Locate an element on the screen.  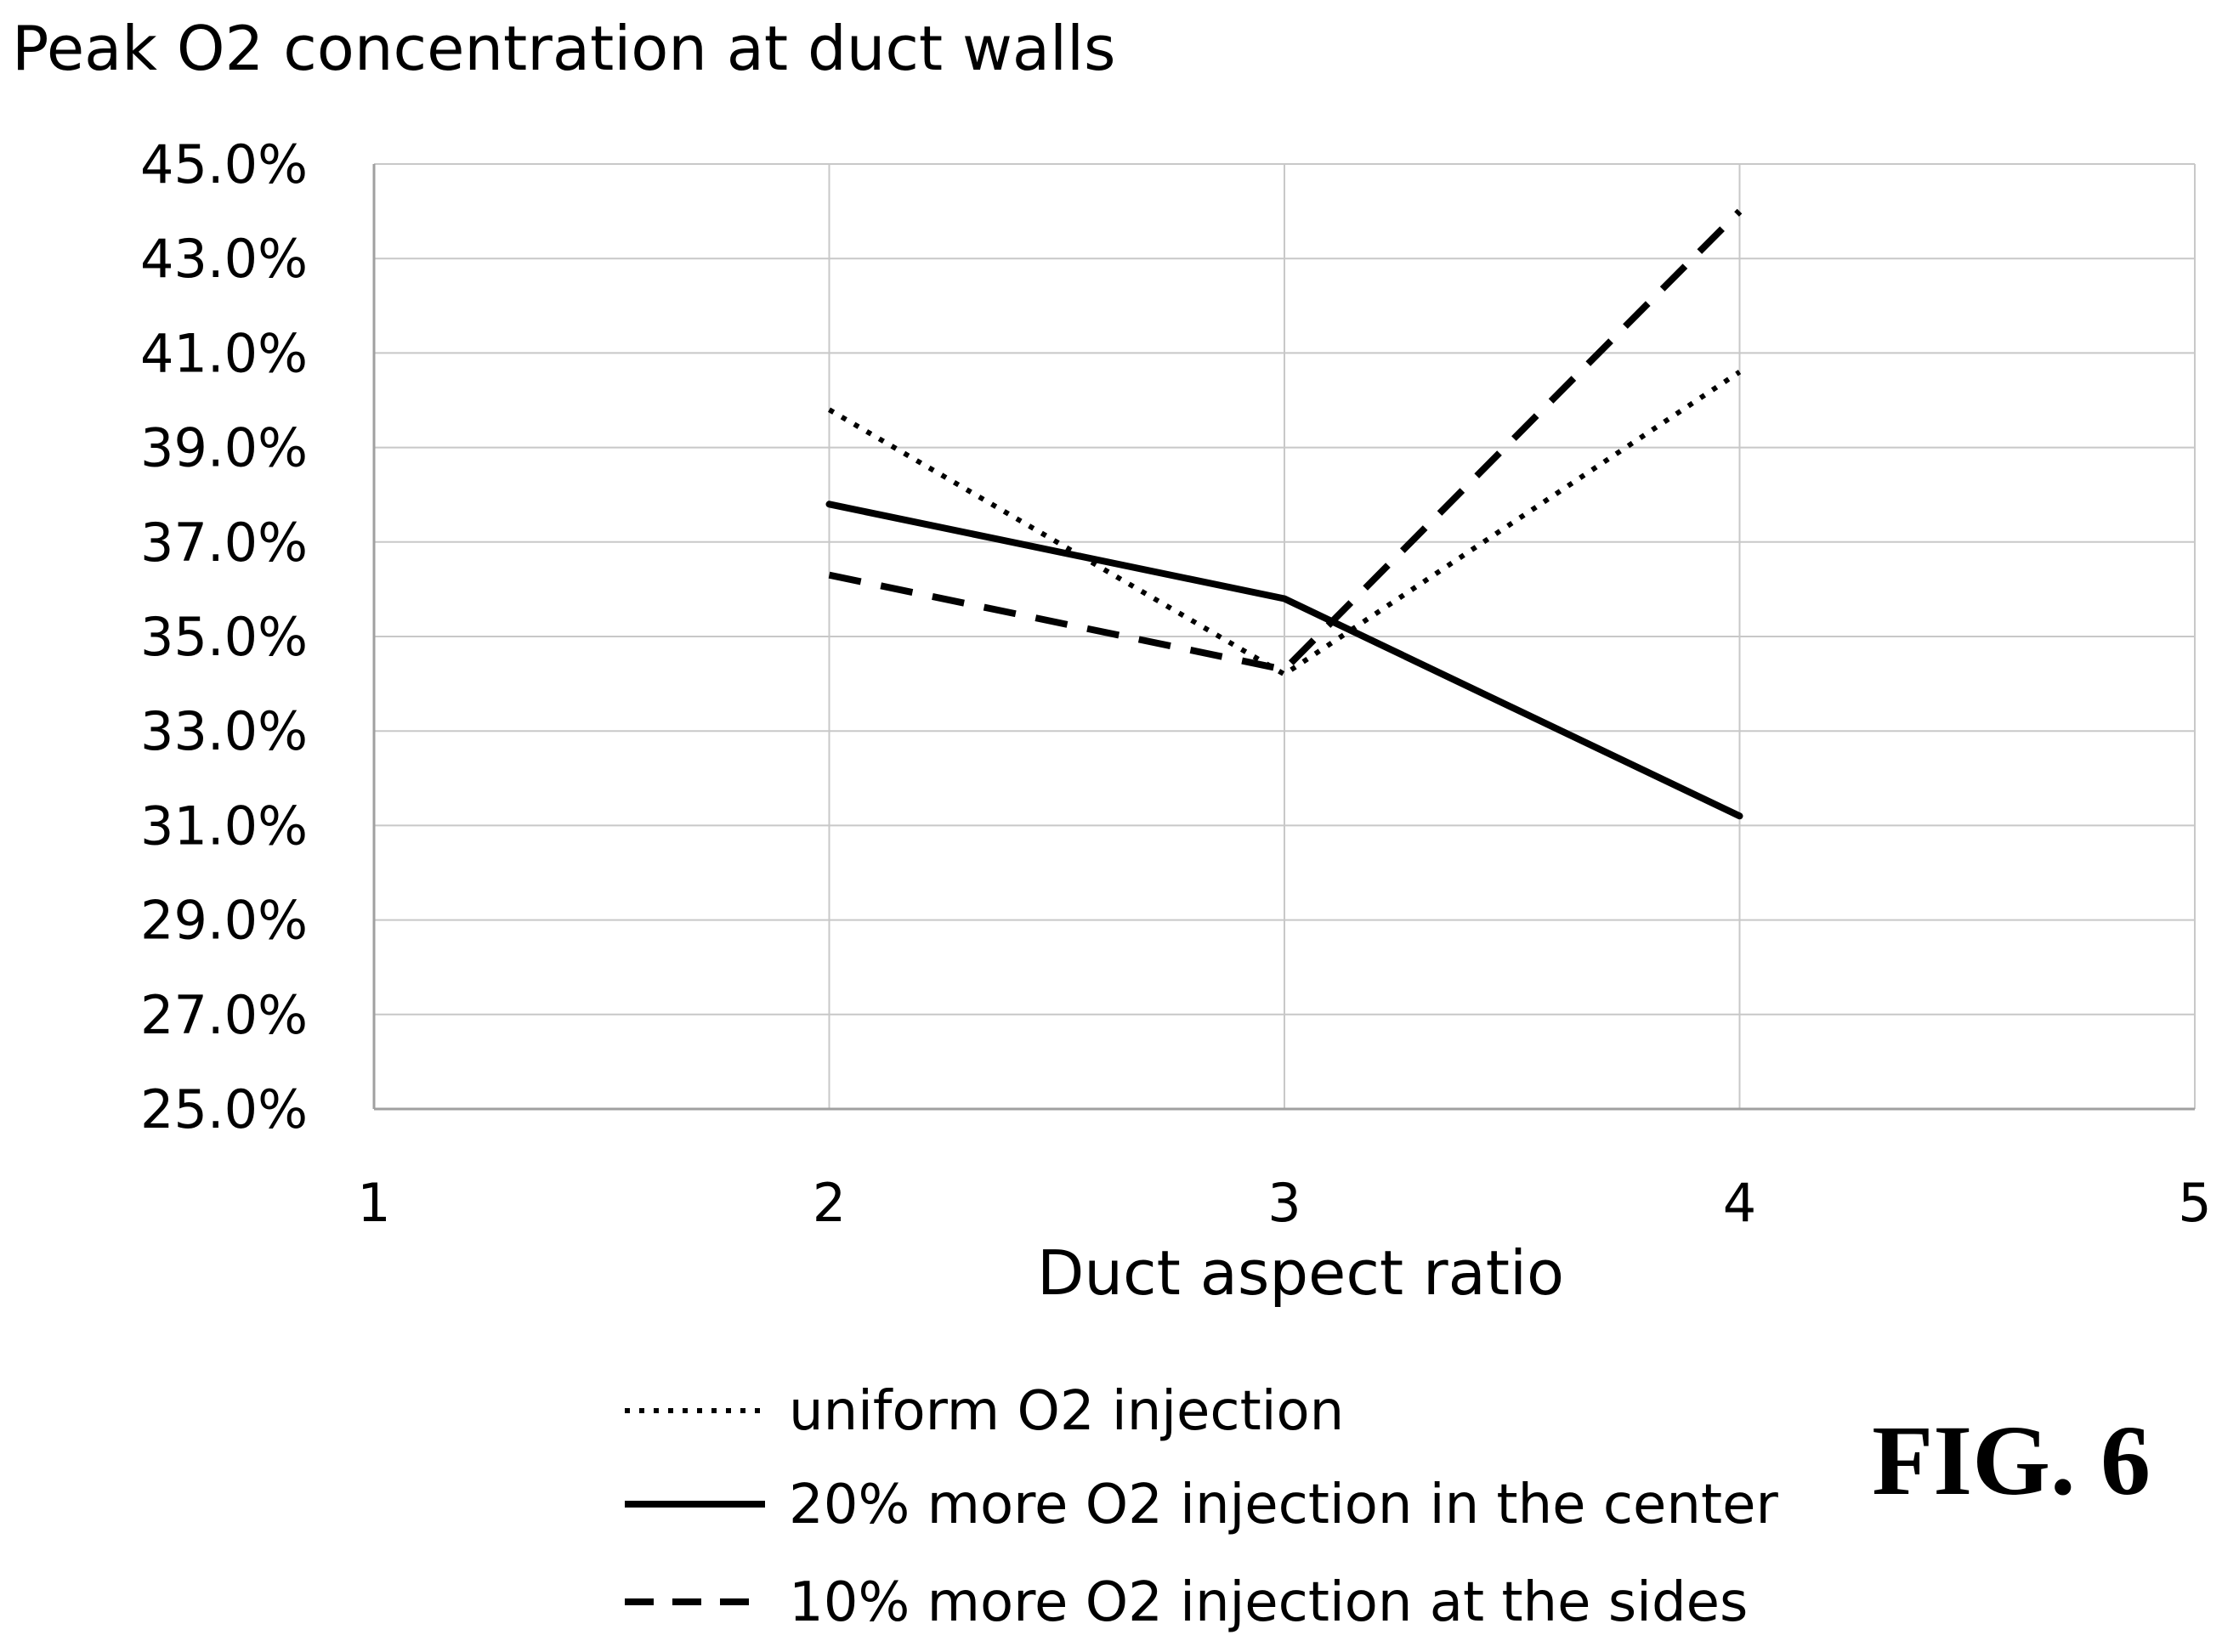
x-tick-label: 2 is located at coordinates (830, 1203).